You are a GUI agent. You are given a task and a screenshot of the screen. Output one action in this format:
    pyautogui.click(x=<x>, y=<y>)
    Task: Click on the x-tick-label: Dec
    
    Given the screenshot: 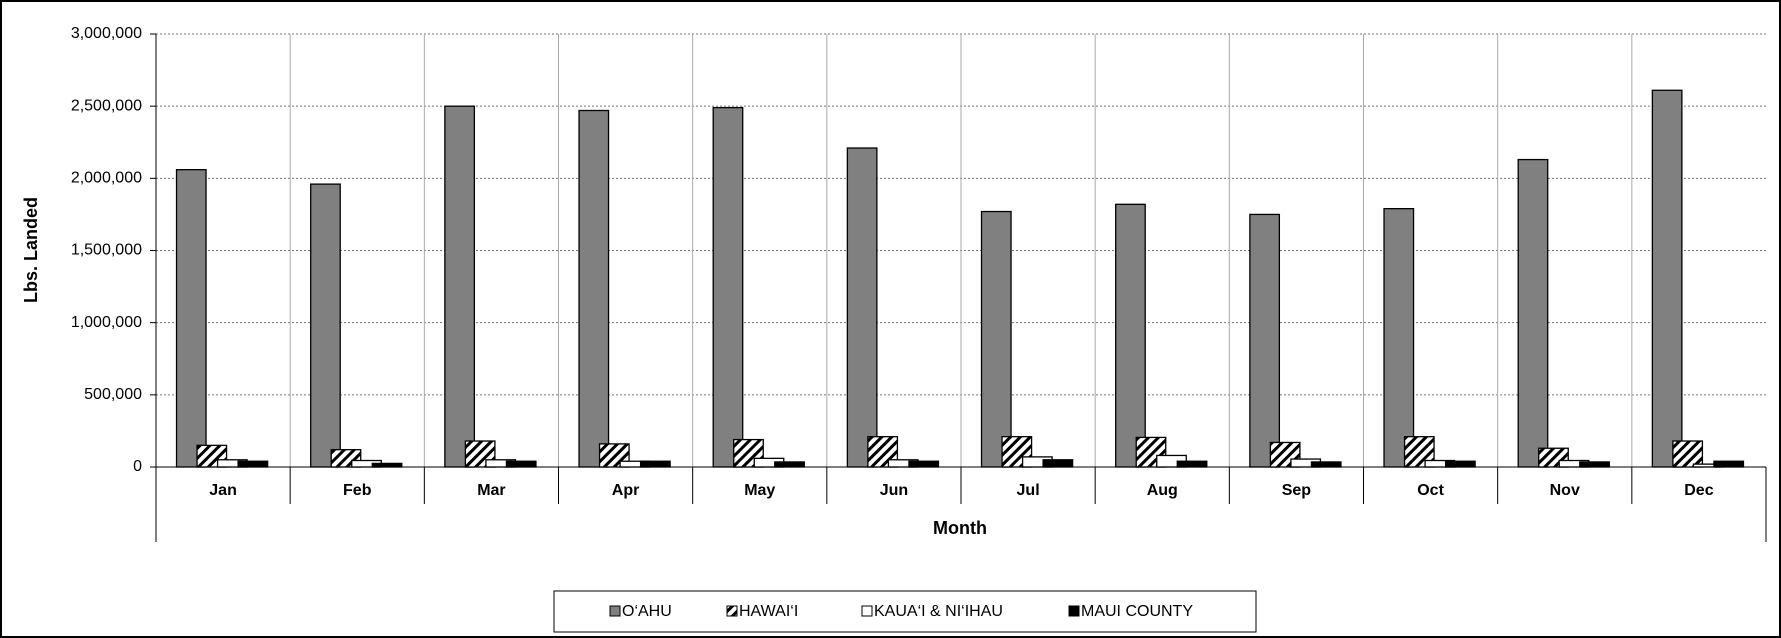 What is the action you would take?
    pyautogui.click(x=1698, y=490)
    